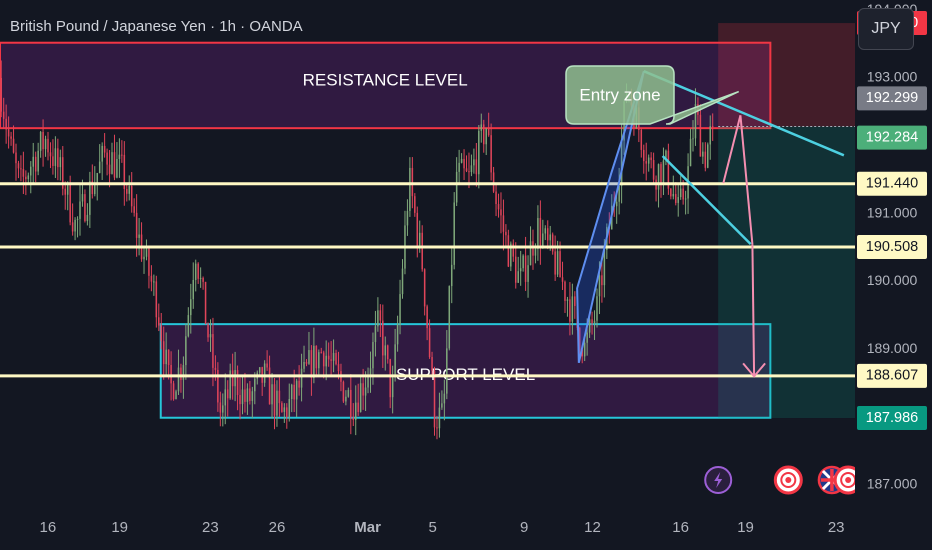  I want to click on trade-box-layer, so click(786, 221).